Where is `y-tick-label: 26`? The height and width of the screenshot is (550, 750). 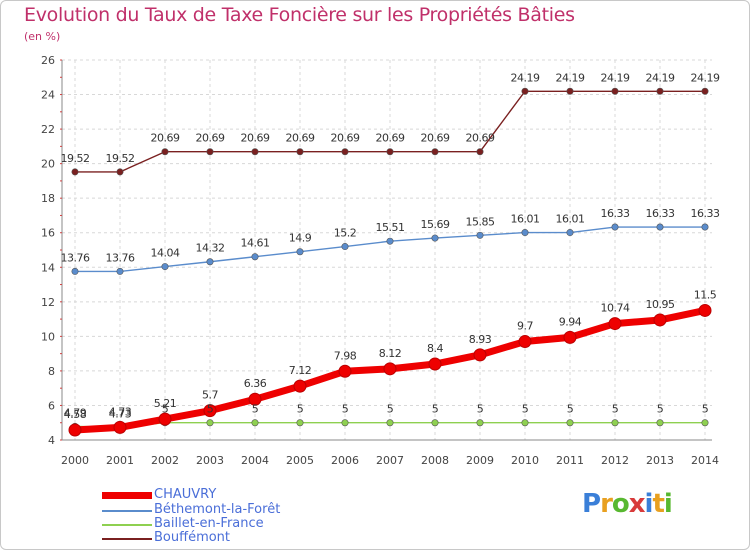
y-tick-label: 26 is located at coordinates (48, 60).